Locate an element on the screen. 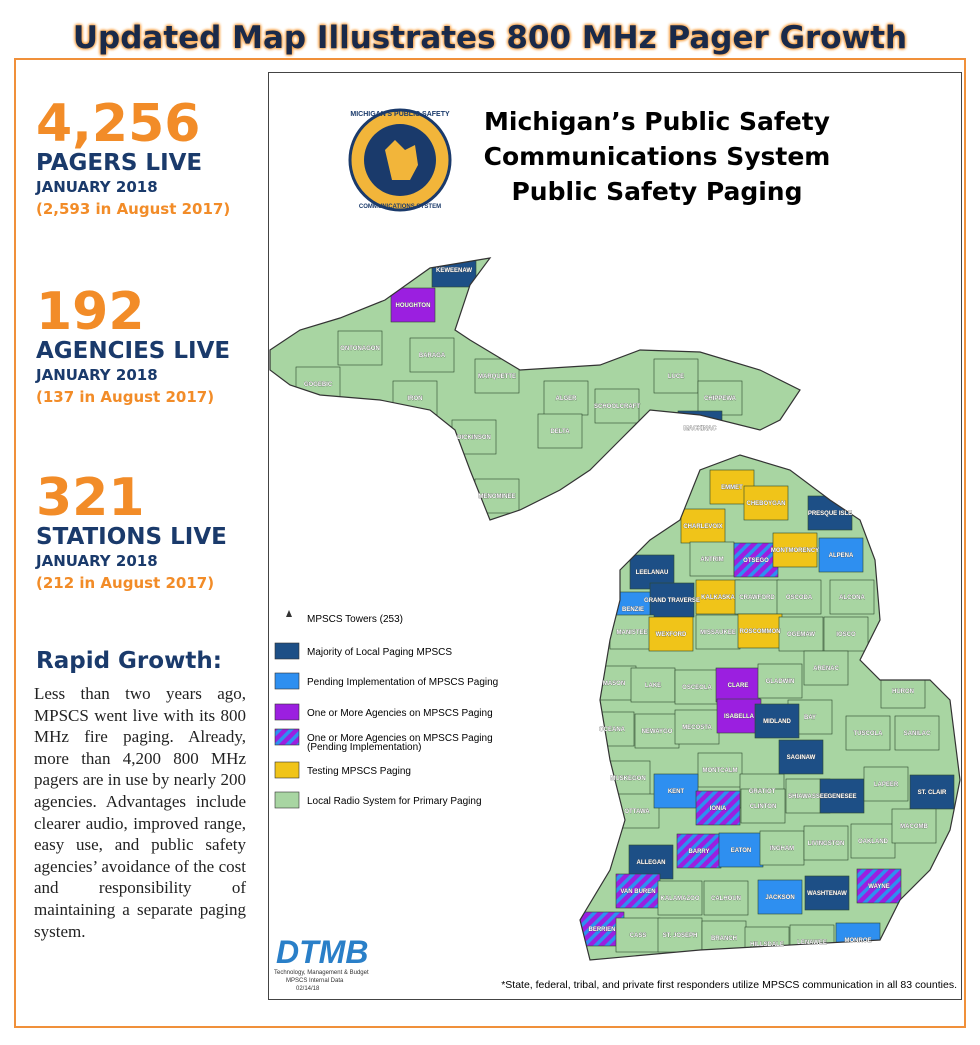 Image resolution: width=980 pixels, height=1045 pixels. county-label: MISSAUKEE is located at coordinates (718, 633).